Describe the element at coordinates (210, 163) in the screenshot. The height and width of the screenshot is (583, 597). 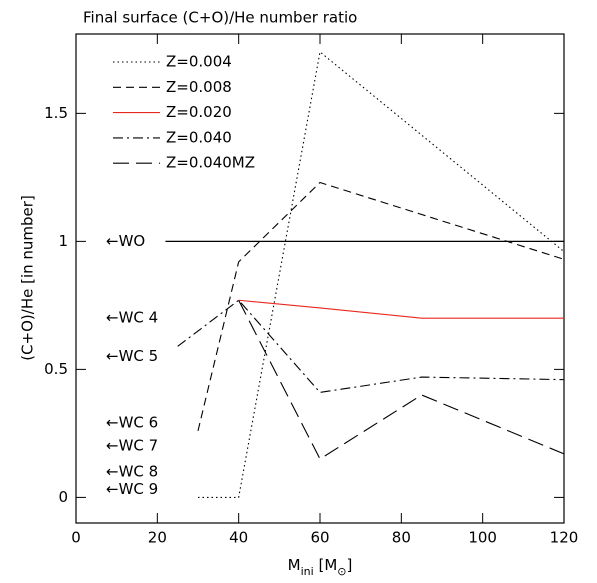
I see `legend-label: Z=0.040MZ` at that location.